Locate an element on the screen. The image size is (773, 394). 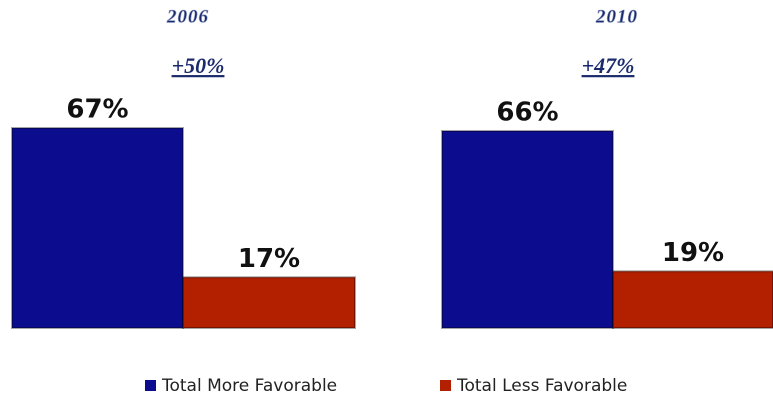
group-change: +50% is located at coordinates (198, 65).